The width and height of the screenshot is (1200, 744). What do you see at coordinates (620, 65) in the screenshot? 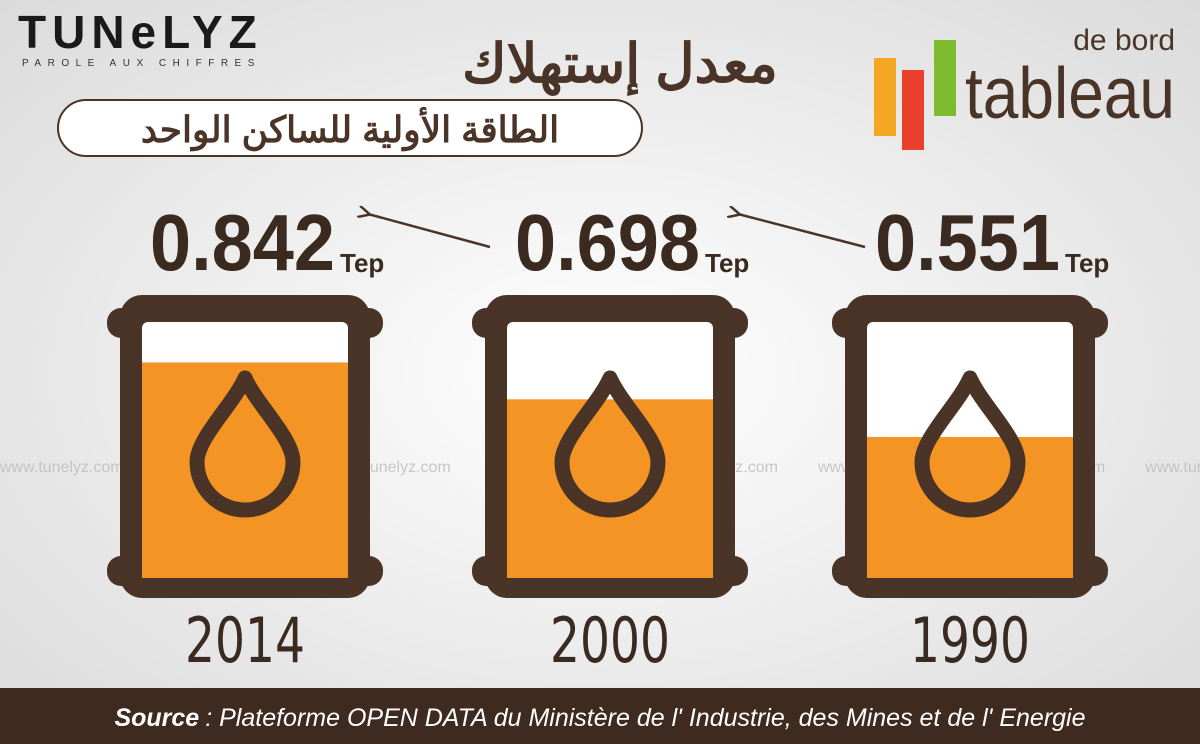
I see `title: معدل إستهلاك` at bounding box center [620, 65].